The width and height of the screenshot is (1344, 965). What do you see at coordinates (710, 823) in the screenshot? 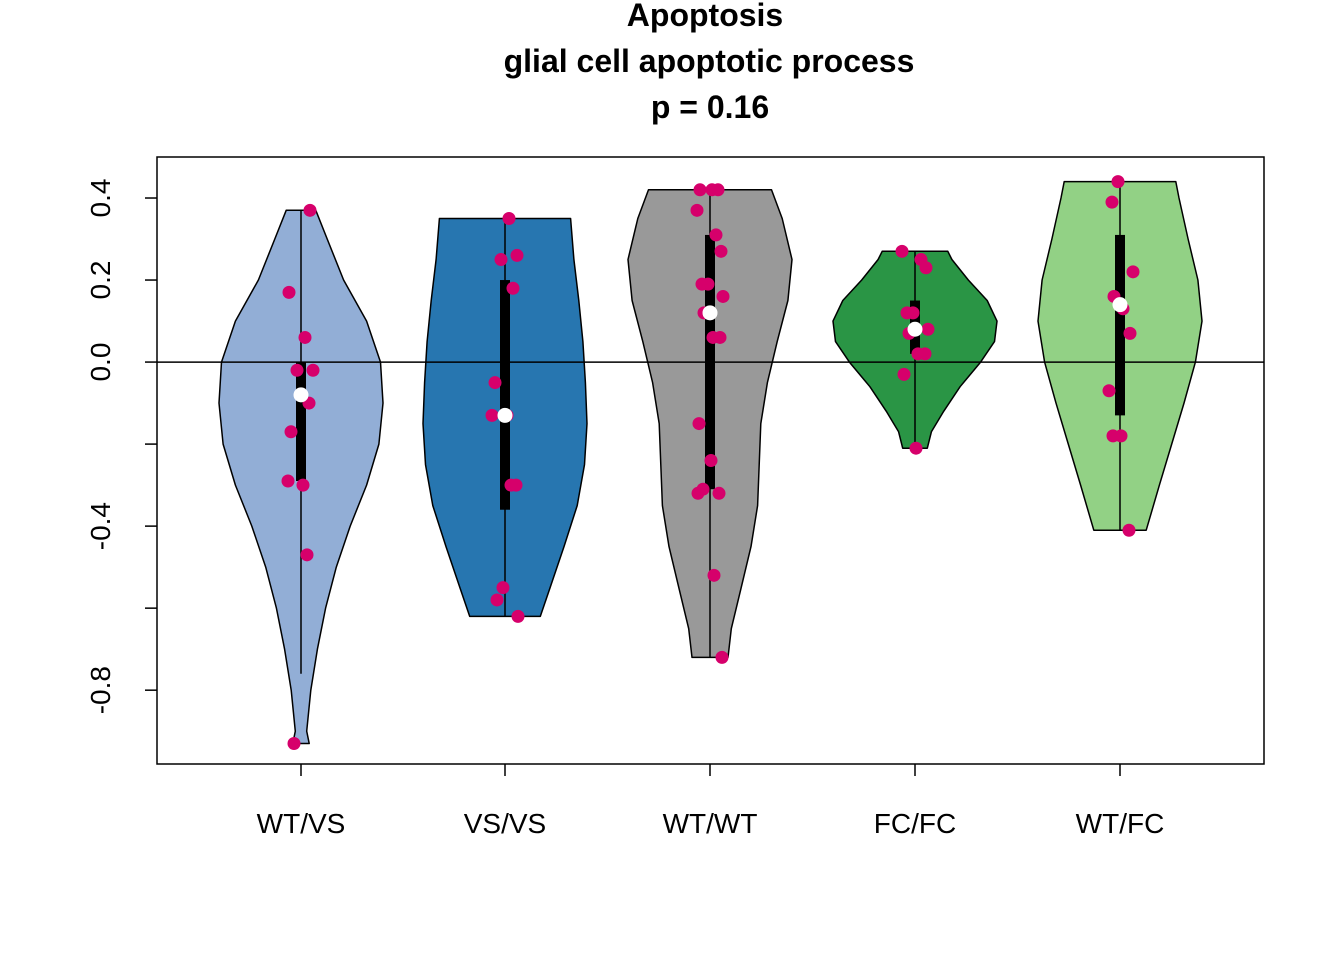
I see `x-axis-tick-label: WT/WT` at bounding box center [710, 823].